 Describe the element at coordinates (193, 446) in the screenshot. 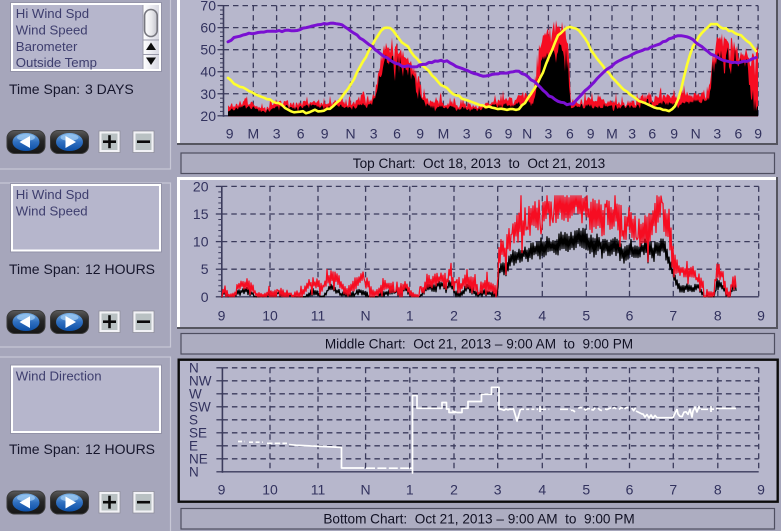

I see `svg-text: E` at that location.